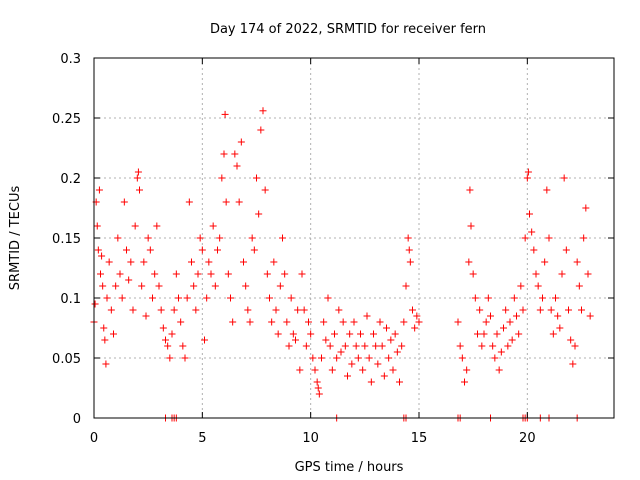  Describe the element at coordinates (527, 438) in the screenshot. I see `x-tick-label: 20` at that location.